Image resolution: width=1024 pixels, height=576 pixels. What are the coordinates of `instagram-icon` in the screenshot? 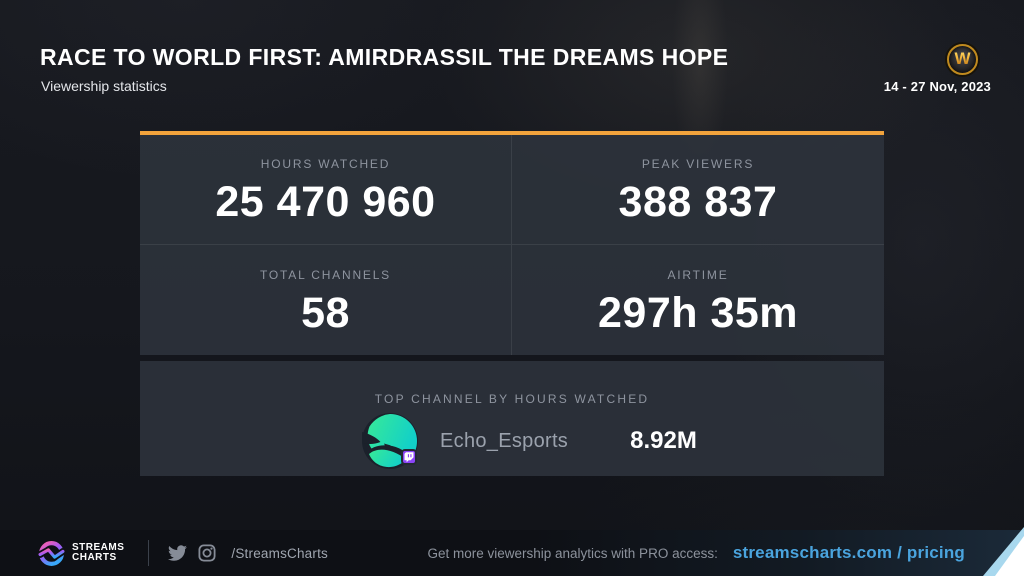 It's located at (207, 553).